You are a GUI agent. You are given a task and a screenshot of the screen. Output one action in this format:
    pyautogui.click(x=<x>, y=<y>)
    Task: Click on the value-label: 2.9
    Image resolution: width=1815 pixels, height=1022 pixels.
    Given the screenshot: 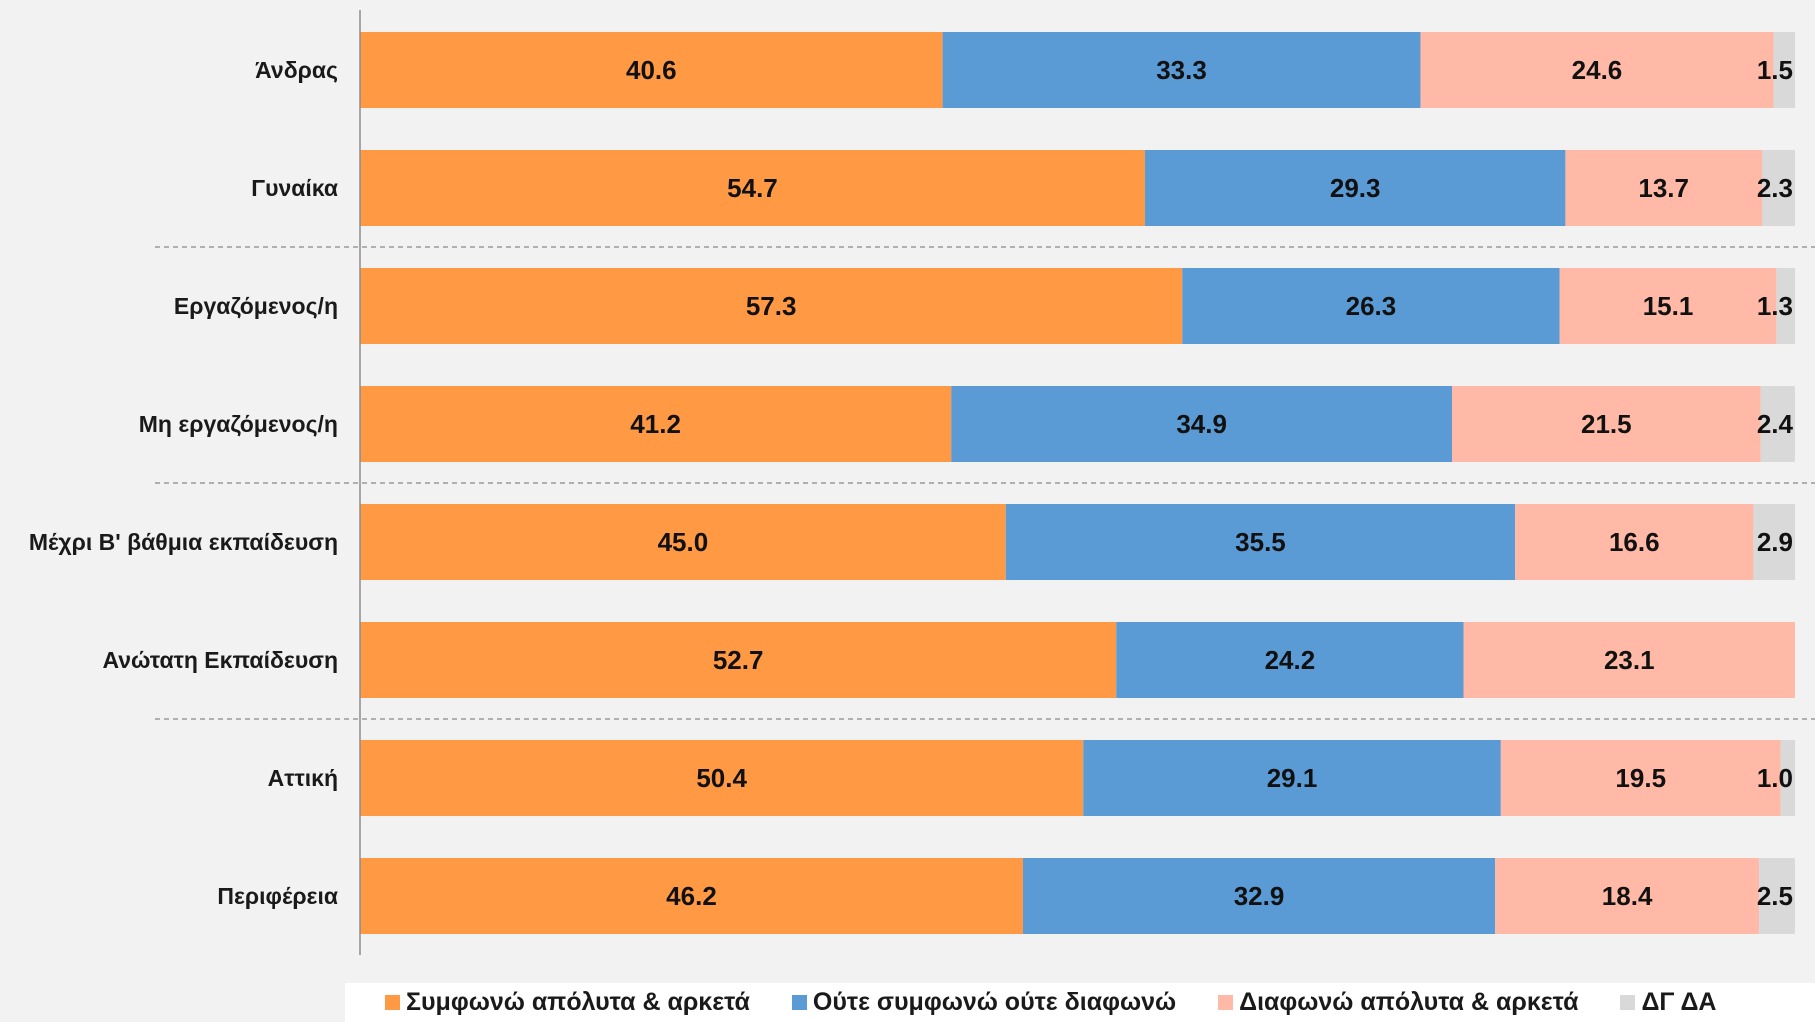 What is the action you would take?
    pyautogui.click(x=1775, y=542)
    